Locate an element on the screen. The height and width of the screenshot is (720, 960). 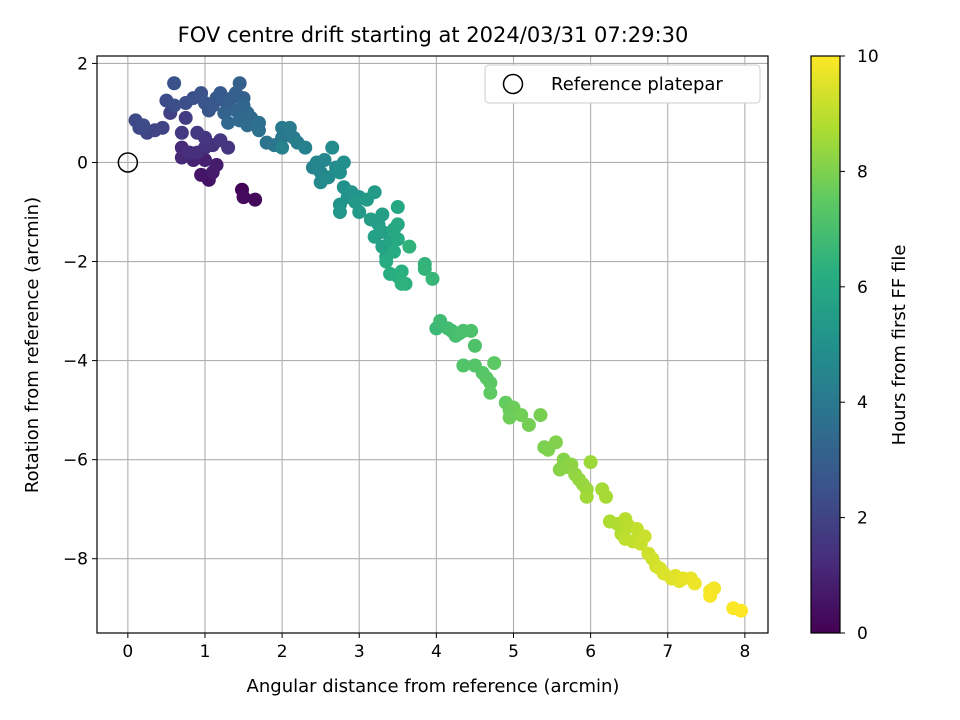
x-tick-label: 0 is located at coordinates (127, 652).